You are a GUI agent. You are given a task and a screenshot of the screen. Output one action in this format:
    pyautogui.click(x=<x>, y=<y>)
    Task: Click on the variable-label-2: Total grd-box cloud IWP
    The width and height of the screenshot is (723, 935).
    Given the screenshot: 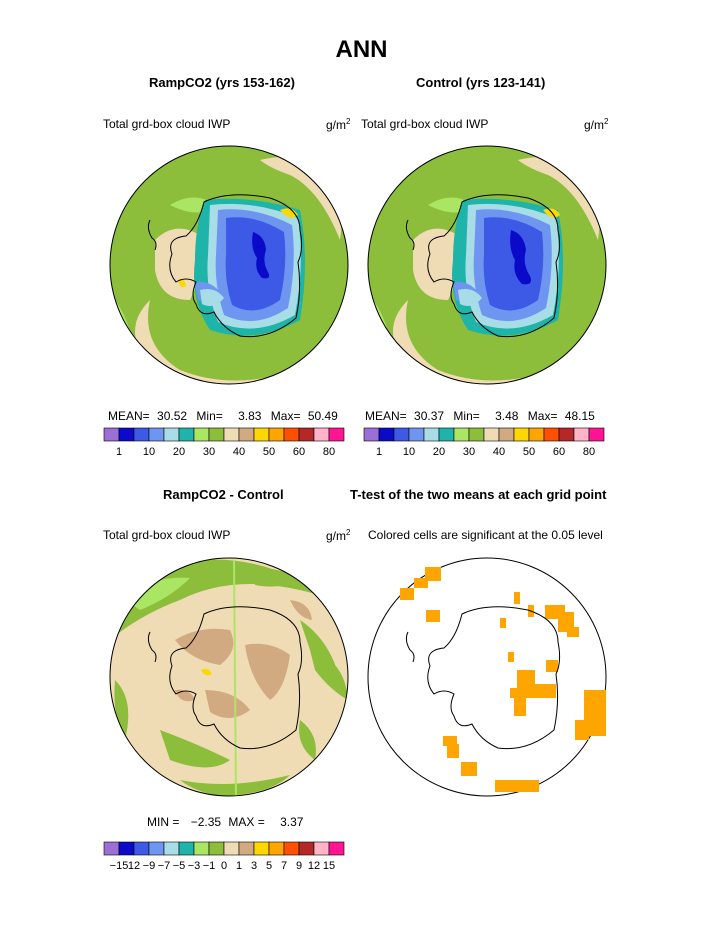 What is the action you would take?
    pyautogui.click(x=425, y=124)
    